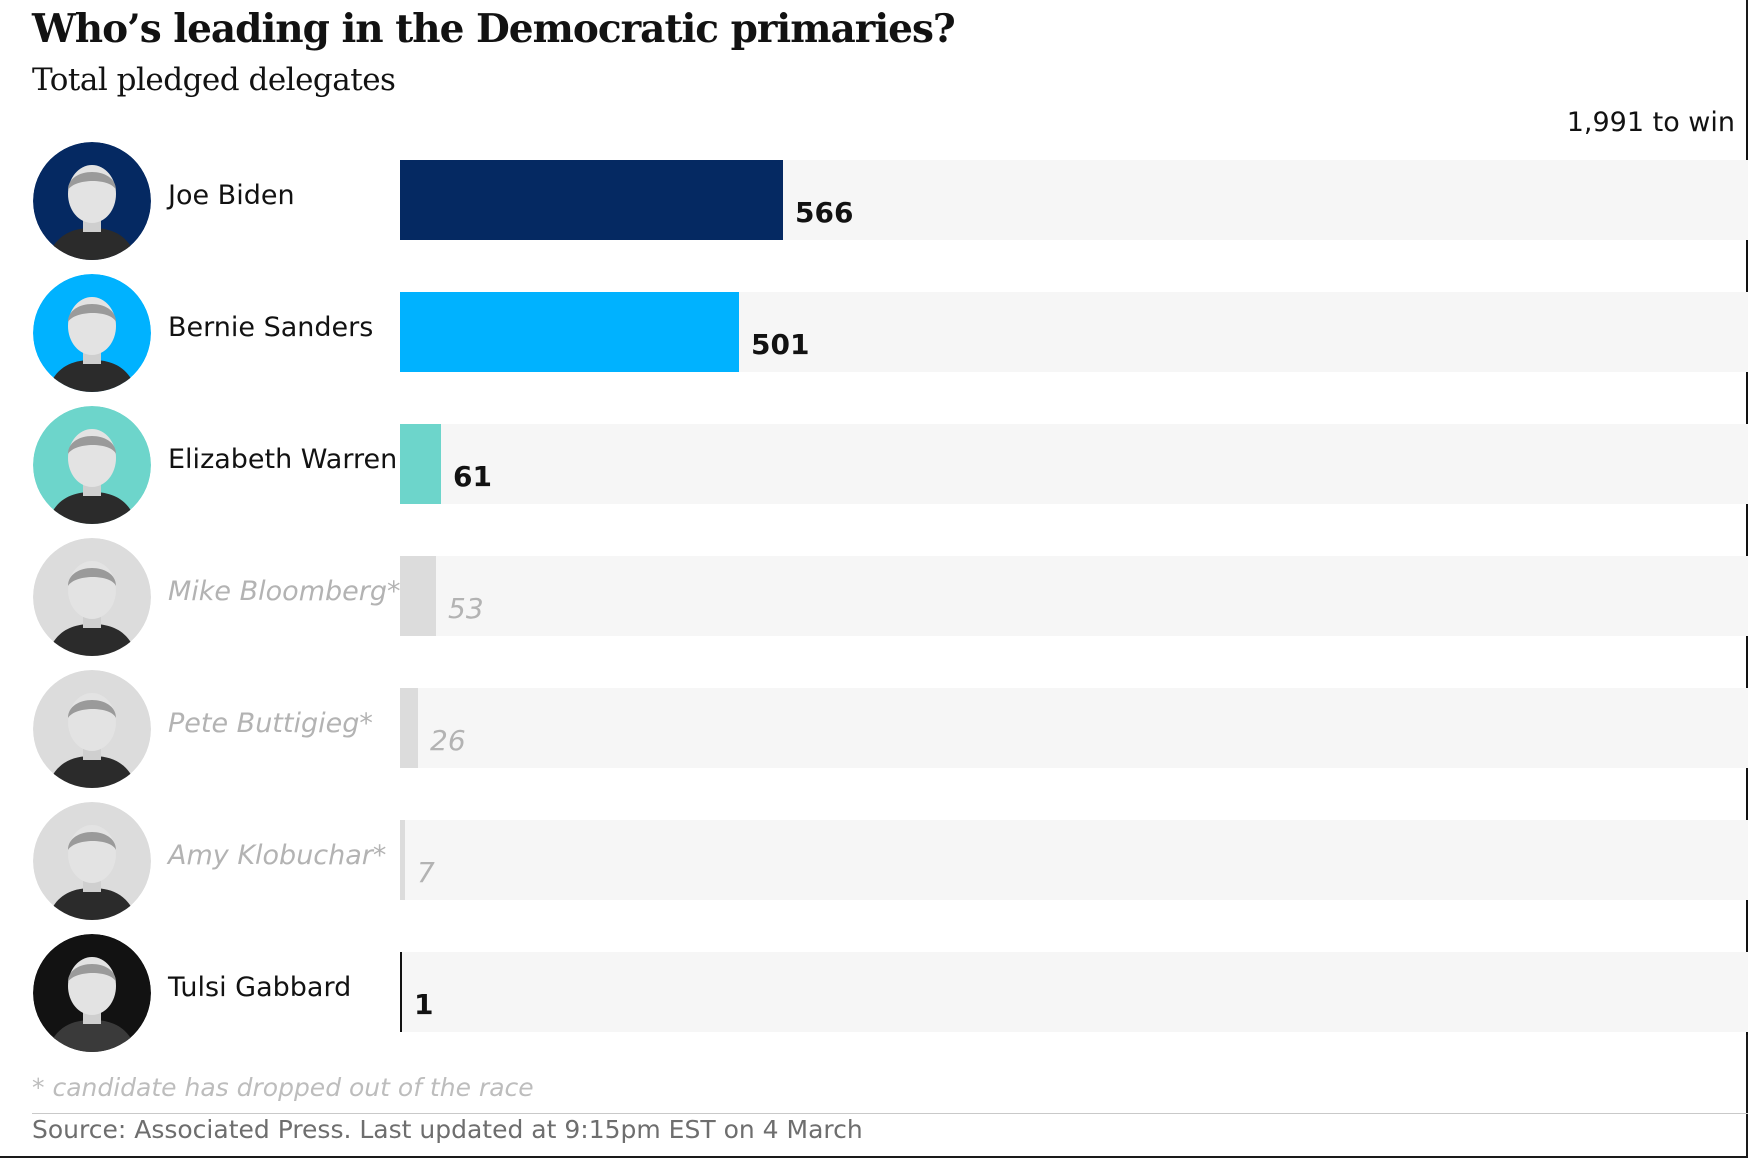 This screenshot has height=1162, width=1752. What do you see at coordinates (466, 608) in the screenshot?
I see `bar-value-label: 53` at bounding box center [466, 608].